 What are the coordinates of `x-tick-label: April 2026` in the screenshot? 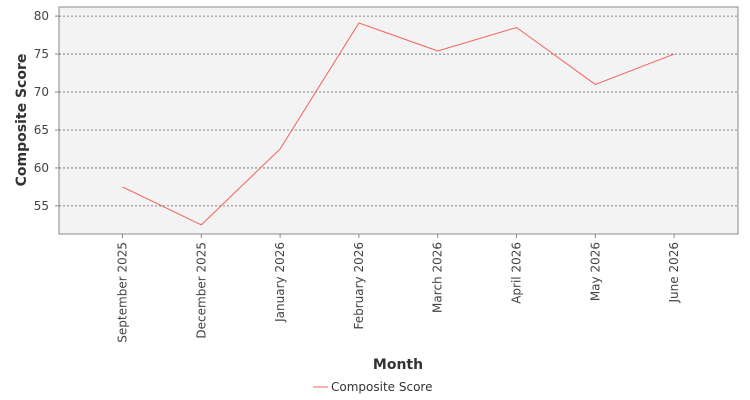 It's located at (517, 273).